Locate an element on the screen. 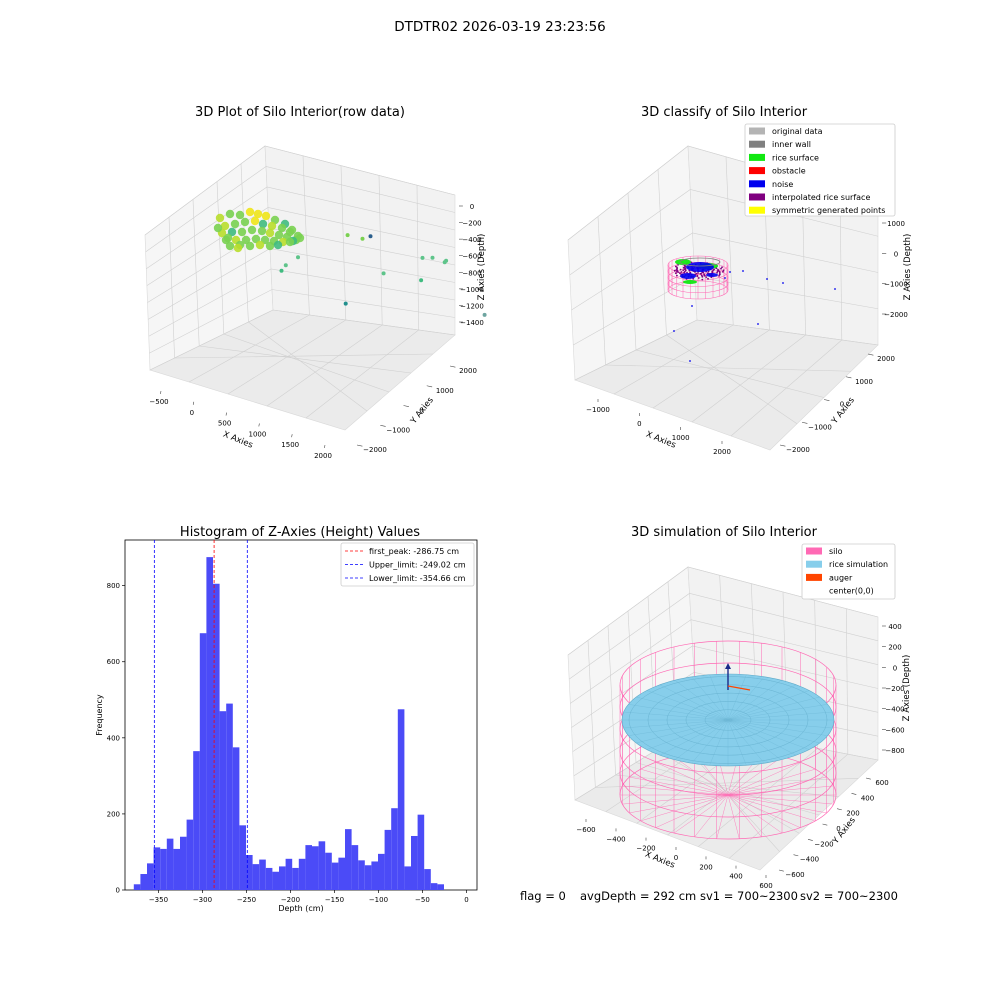 The width and height of the screenshot is (1000, 1000). grid-line-x is located at coordinates (632, 271).